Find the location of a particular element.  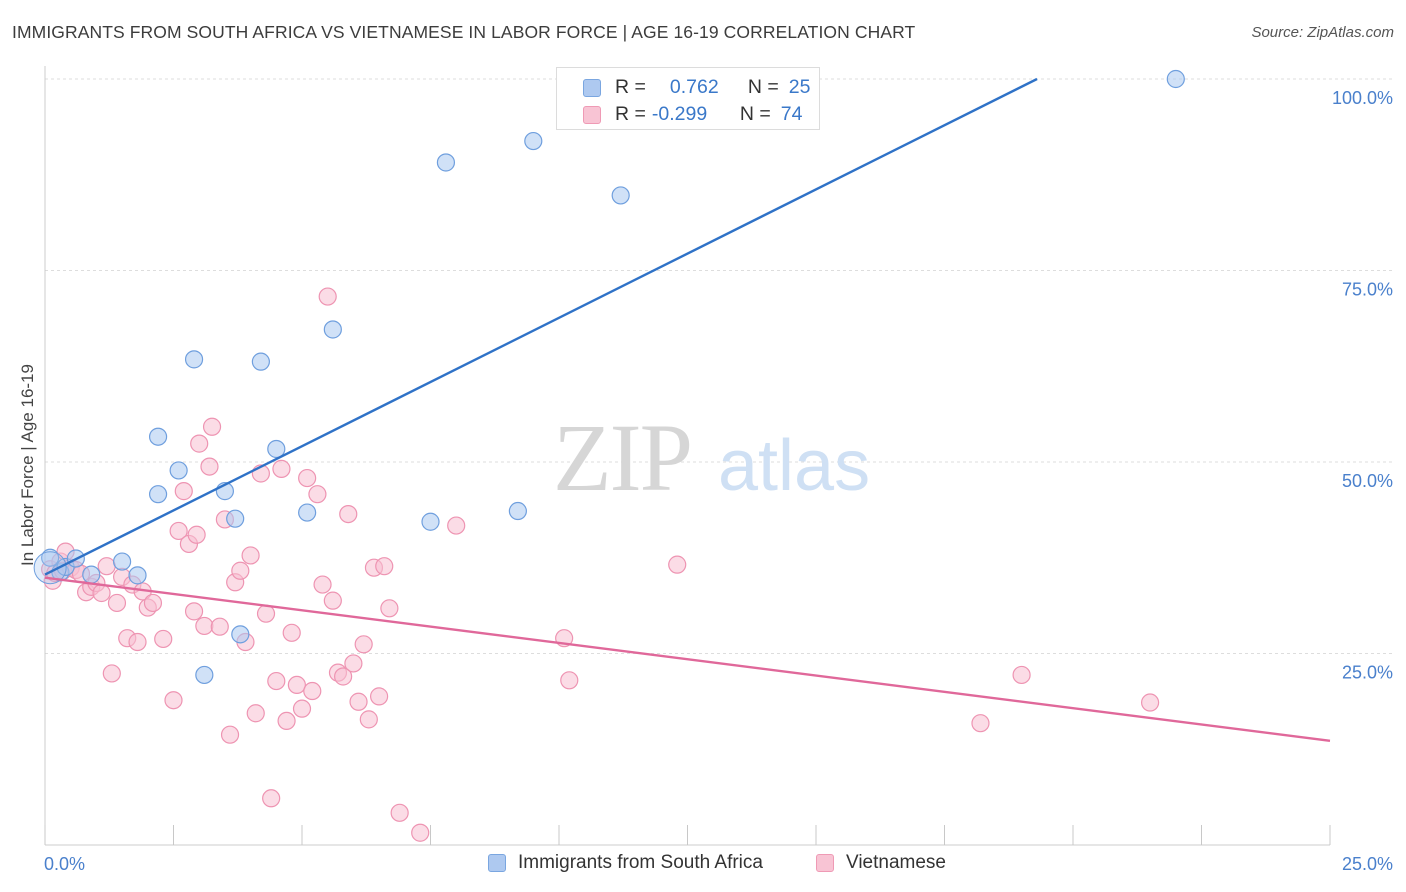

stats-legend: R = 0.762 N = 25 R = -0.299 N = 74 is located at coordinates (688, 98).